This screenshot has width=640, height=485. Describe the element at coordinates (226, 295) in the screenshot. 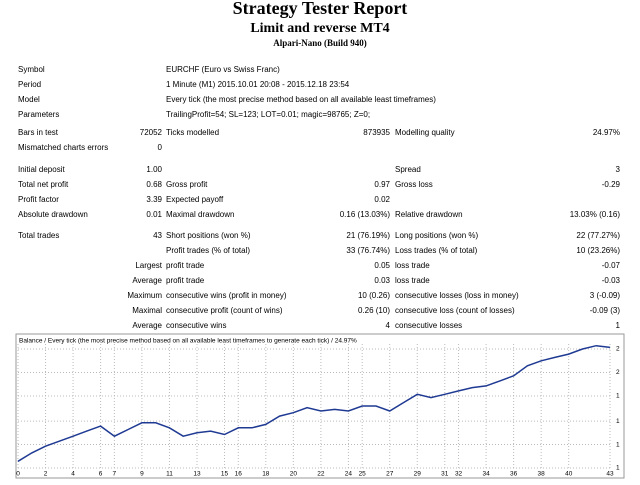

I see `field-label: consecutive wins (profit in money)` at that location.